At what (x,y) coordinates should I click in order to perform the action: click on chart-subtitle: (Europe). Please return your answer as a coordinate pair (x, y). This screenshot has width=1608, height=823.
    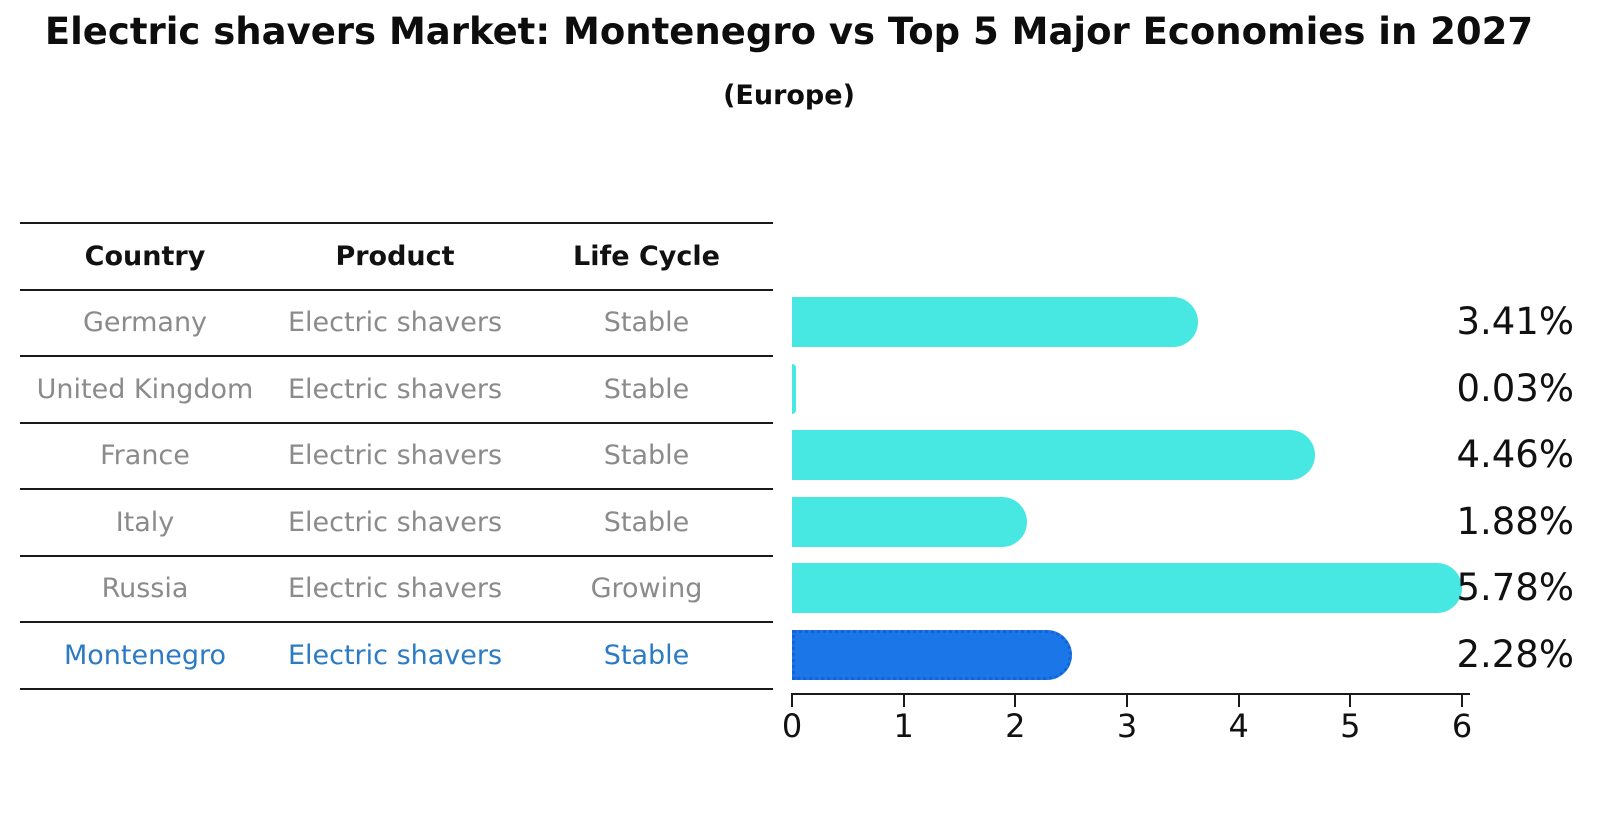
    Looking at the image, I should click on (789, 95).